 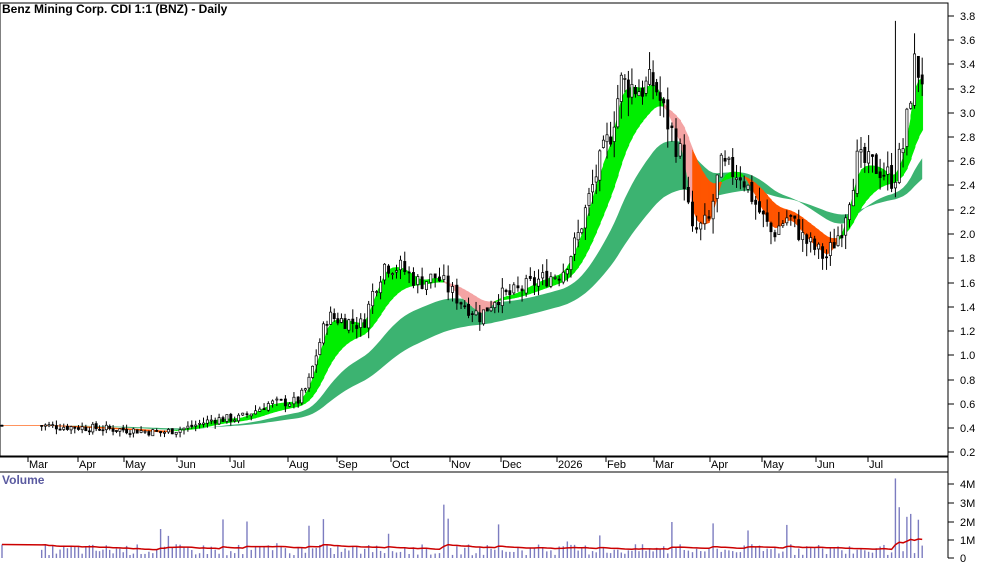 What do you see at coordinates (963, 557) in the screenshot?
I see `volume-tick-label: 0` at bounding box center [963, 557].